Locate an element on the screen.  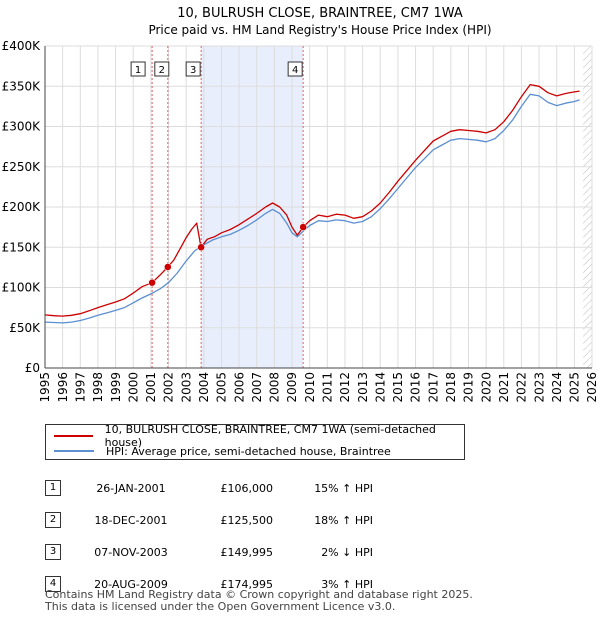
x-tick-label: 2006 is located at coordinates (239, 387).